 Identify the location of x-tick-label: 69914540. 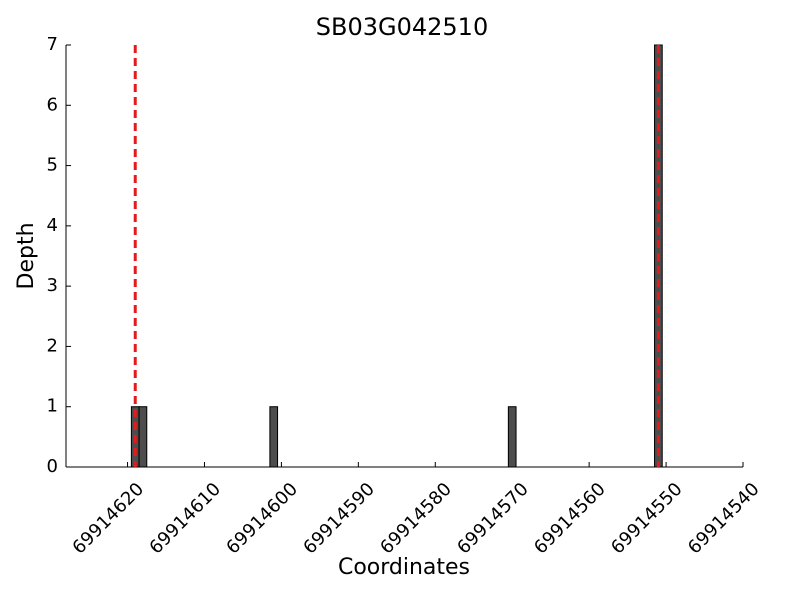
(724, 519).